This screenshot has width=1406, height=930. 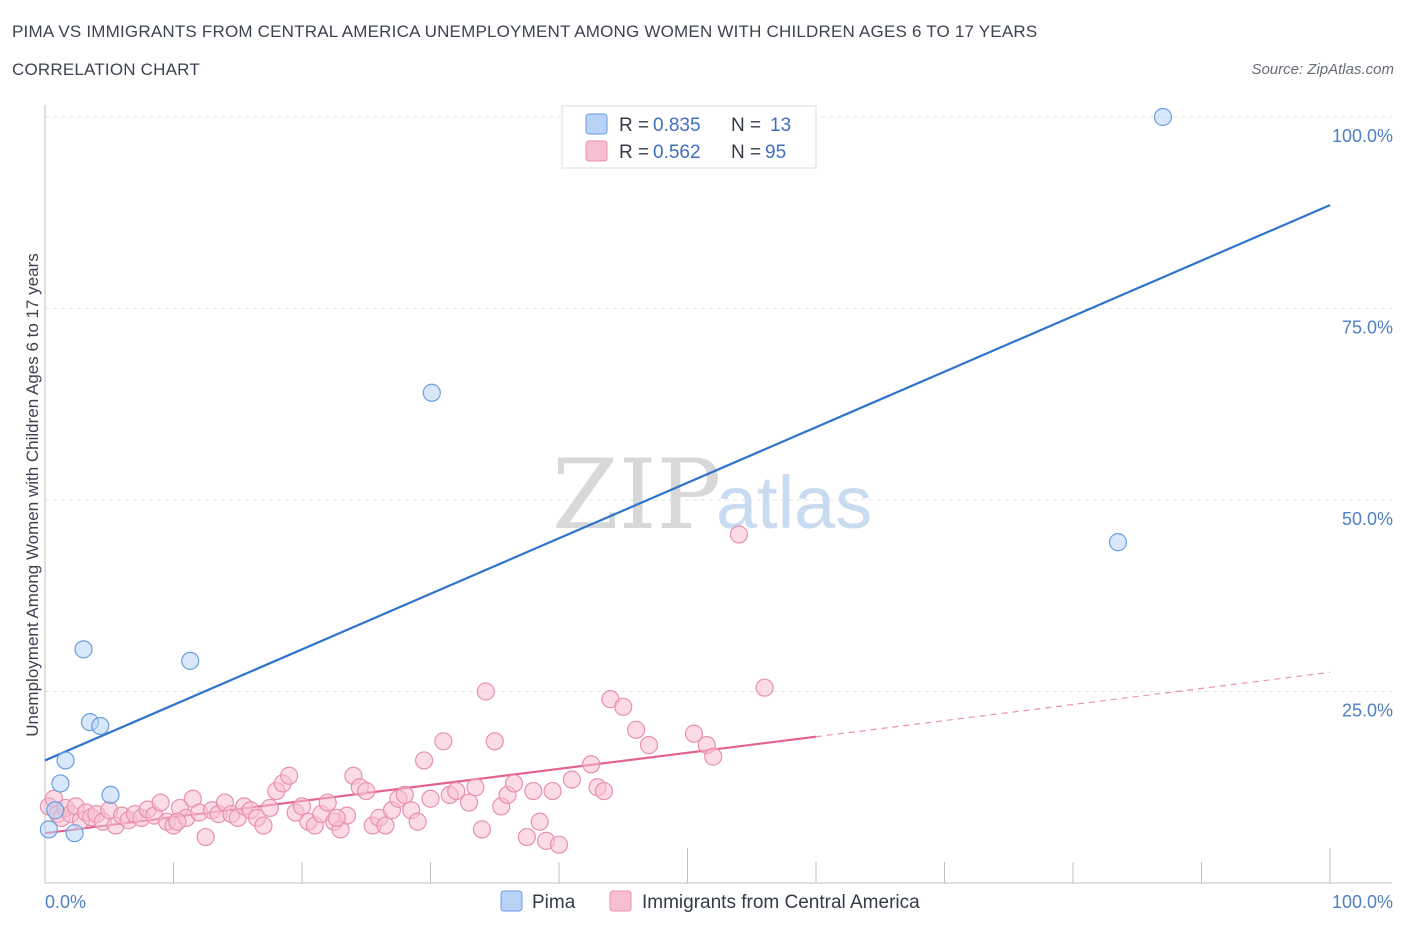 What do you see at coordinates (1073, 704) in the screenshot?
I see `immigrants-trend-line-extension` at bounding box center [1073, 704].